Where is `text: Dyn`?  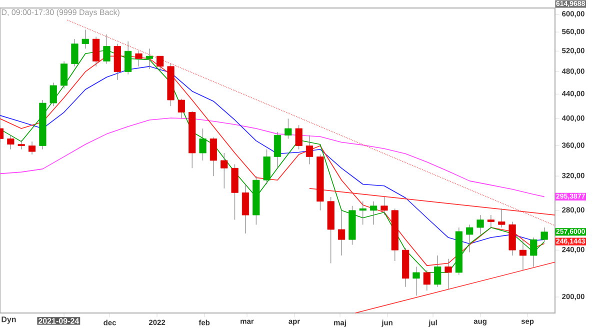
text: Dyn is located at coordinates (9, 320).